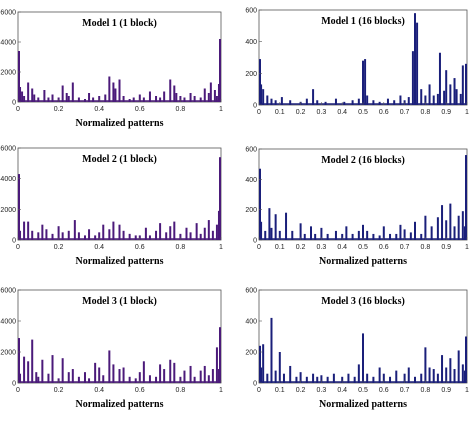  Describe the element at coordinates (8, 43) in the screenshot. I see `y-tick-label: 4000` at that location.